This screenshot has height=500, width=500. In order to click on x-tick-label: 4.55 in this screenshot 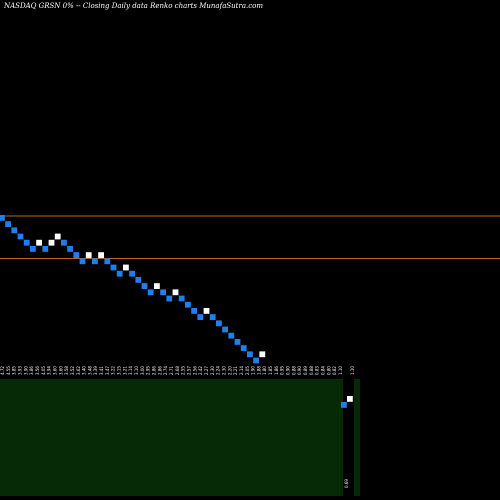, I will do `click(8, 370)`.